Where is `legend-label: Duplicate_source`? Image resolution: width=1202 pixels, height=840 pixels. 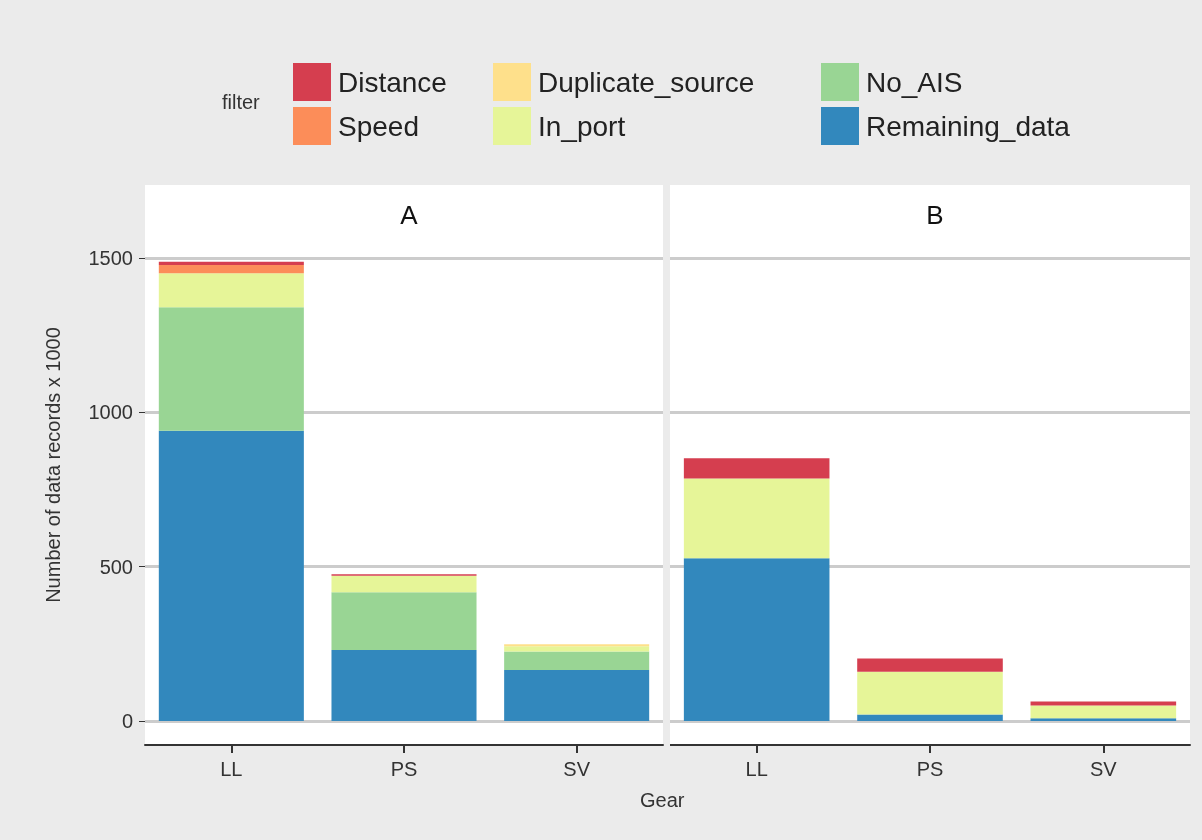
legend-label: Duplicate_source is located at coordinates (646, 82).